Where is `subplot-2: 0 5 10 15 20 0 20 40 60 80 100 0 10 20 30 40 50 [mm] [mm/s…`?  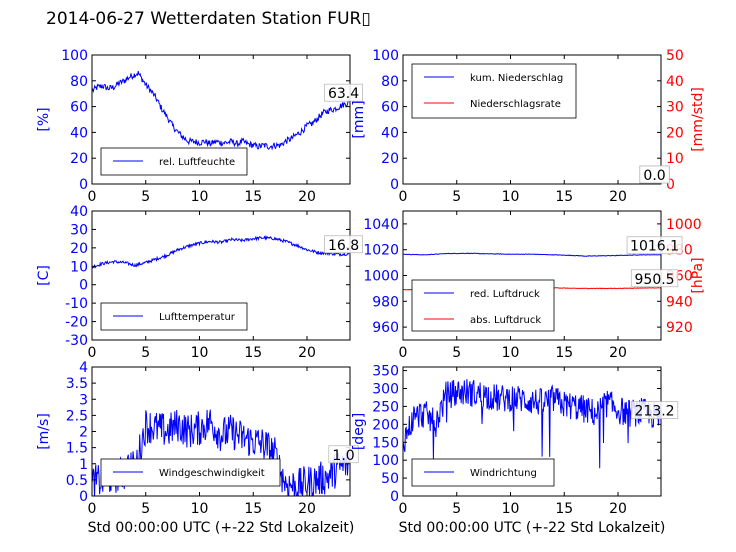
subplot-2: 0 5 10 15 20 0 20 40 60 80 100 0 10 20 30 40 50 [mm] [mm/s… is located at coordinates (528, 126).